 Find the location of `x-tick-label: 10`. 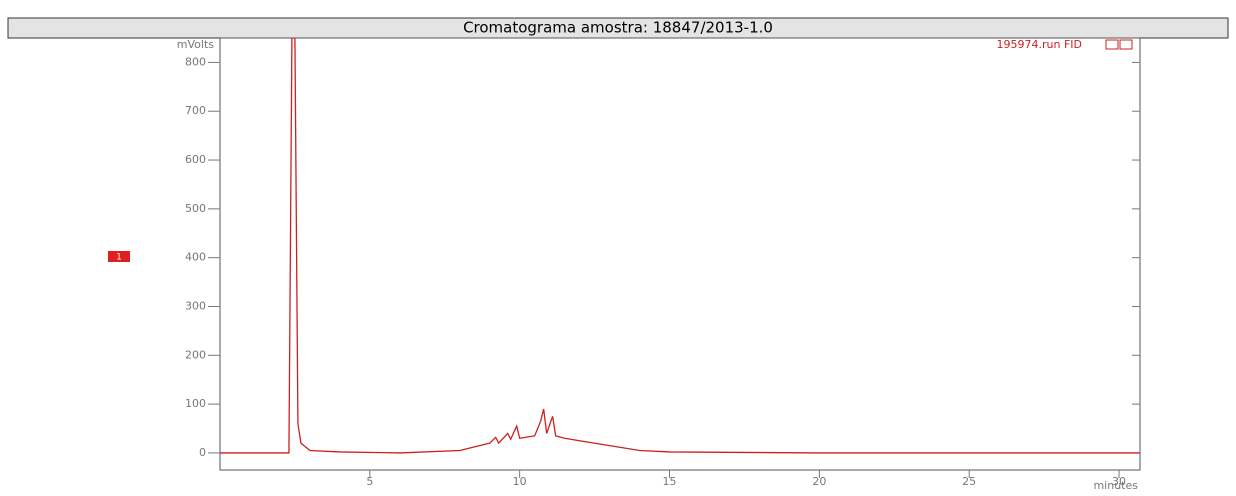

x-tick-label: 10 is located at coordinates (520, 481).